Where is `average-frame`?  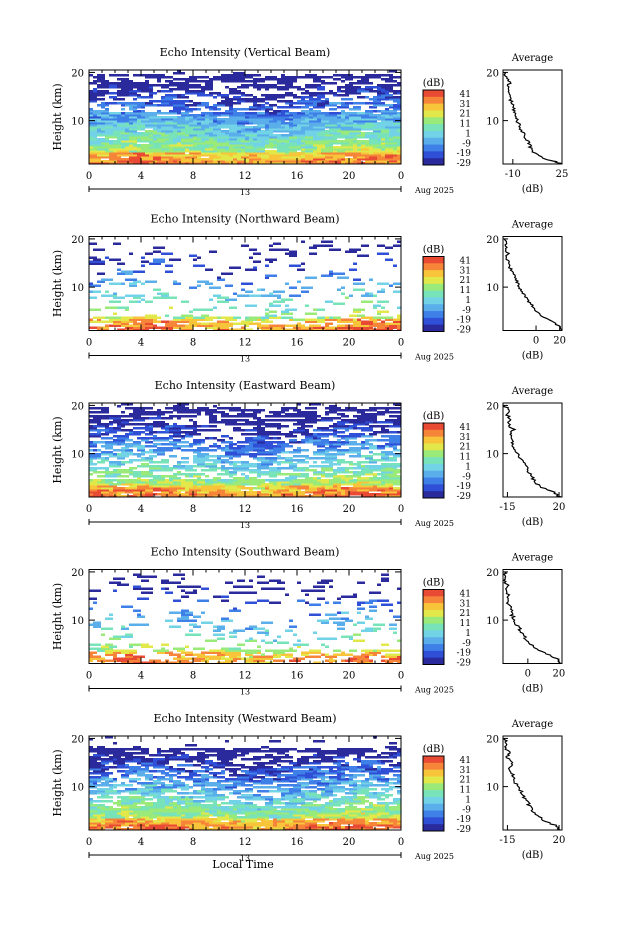 average-frame is located at coordinates (532, 117).